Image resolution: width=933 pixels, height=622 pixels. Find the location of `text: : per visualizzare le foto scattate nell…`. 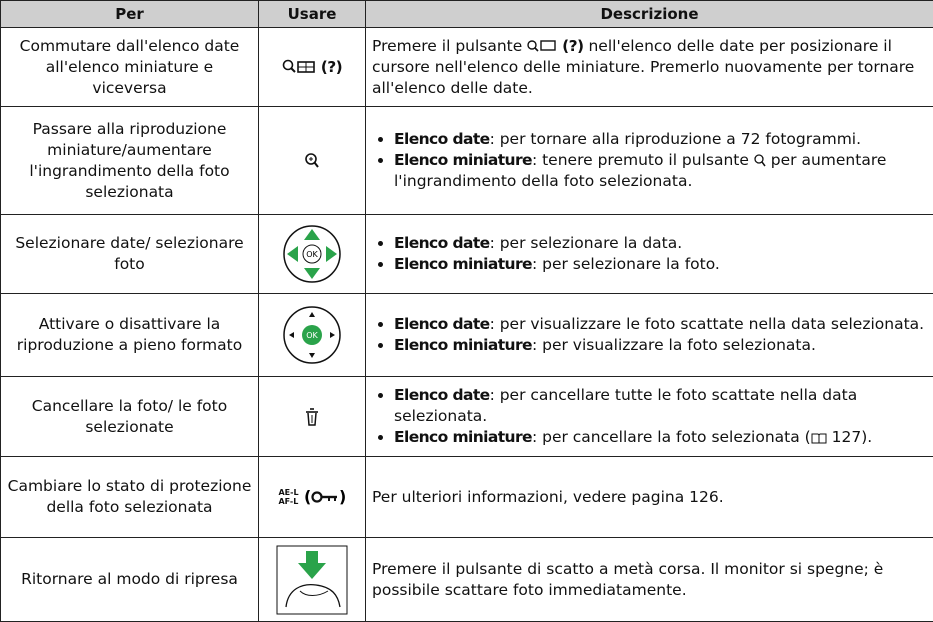

text: : per visualizzare le foto scattate nell… is located at coordinates (707, 324).